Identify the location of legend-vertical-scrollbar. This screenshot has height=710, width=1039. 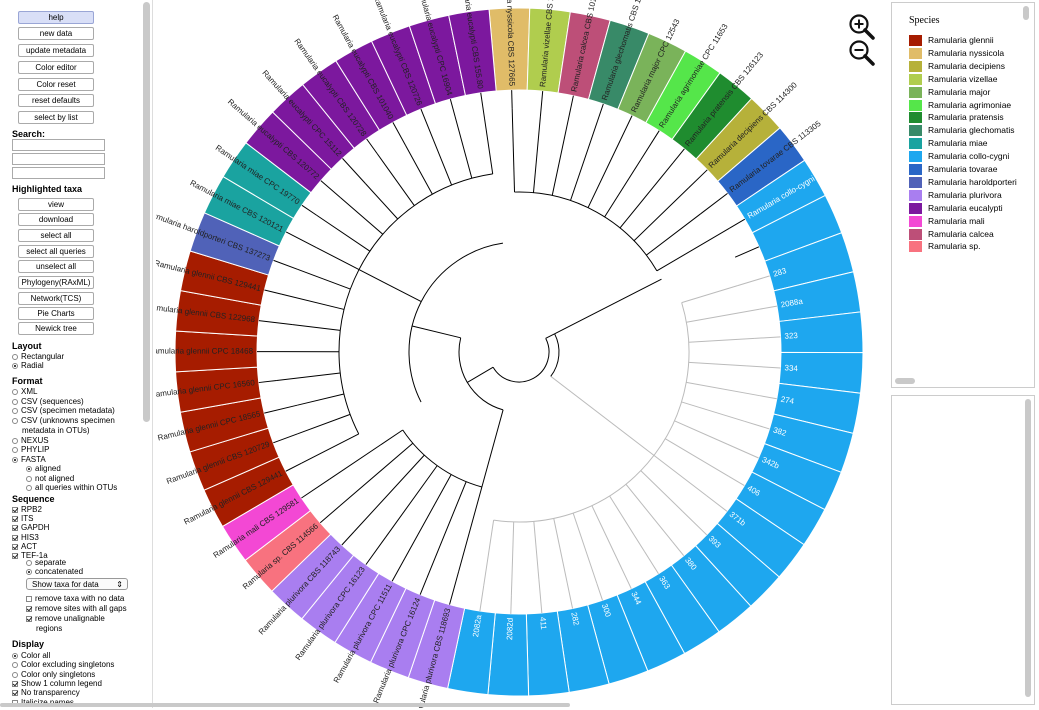
(1026, 13).